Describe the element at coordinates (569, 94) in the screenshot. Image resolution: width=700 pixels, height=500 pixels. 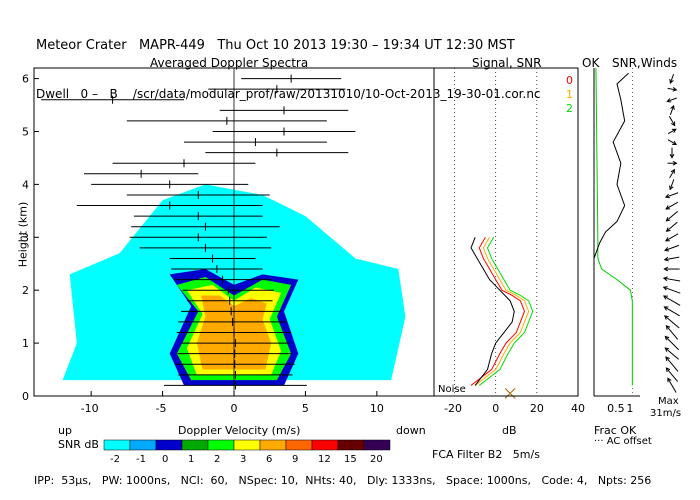
I see `snr-legend-1: 1` at that location.